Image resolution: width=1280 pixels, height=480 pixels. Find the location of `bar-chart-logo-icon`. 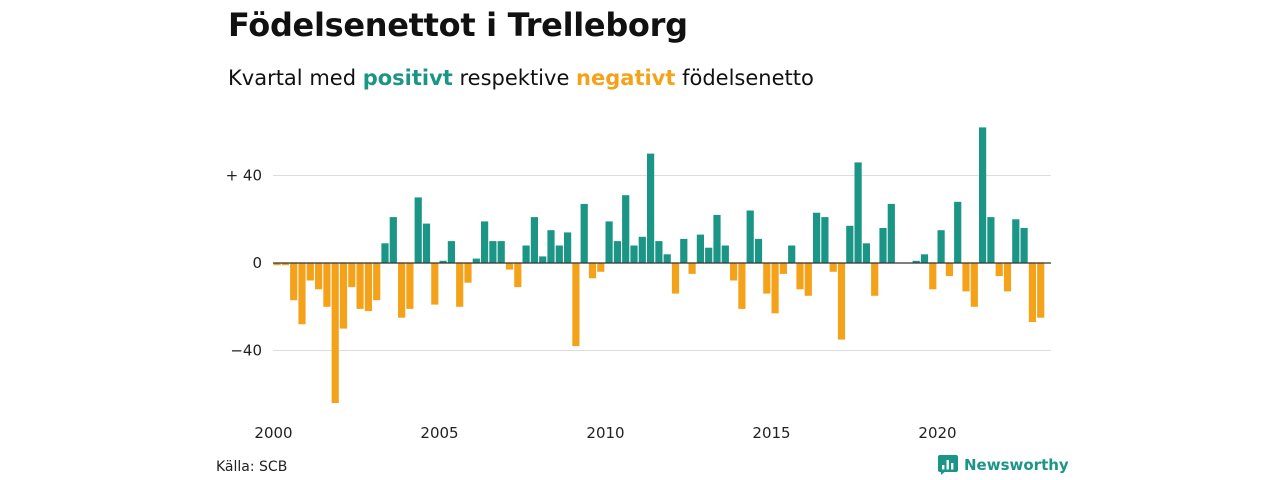

bar-chart-logo-icon is located at coordinates (948, 465).